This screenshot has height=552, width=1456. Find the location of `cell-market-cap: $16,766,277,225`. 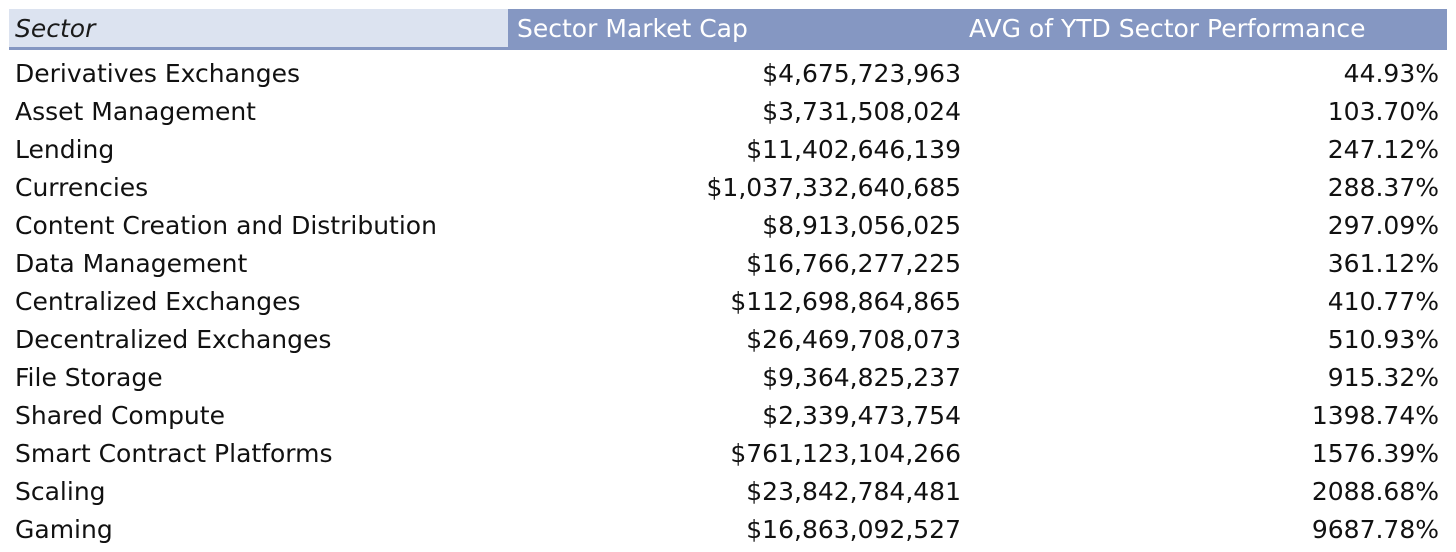

cell-market-cap: $16,766,277,225 is located at coordinates (853, 263).